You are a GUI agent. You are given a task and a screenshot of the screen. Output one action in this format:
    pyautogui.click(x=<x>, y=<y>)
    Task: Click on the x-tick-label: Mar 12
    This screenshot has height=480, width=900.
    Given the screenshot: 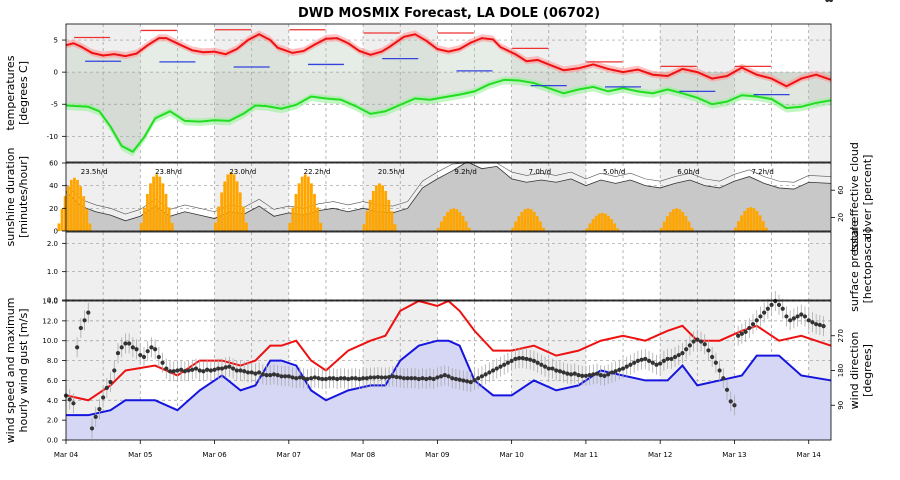 What is the action you would take?
    pyautogui.click(x=660, y=455)
    